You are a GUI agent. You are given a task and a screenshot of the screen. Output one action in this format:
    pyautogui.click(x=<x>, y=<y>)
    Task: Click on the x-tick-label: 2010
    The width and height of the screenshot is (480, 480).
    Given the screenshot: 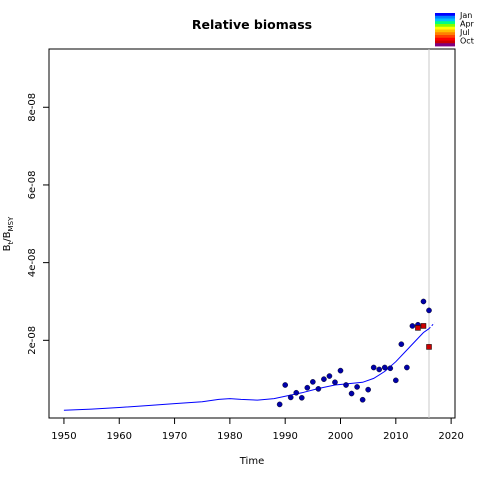 What is the action you would take?
    pyautogui.click(x=395, y=436)
    